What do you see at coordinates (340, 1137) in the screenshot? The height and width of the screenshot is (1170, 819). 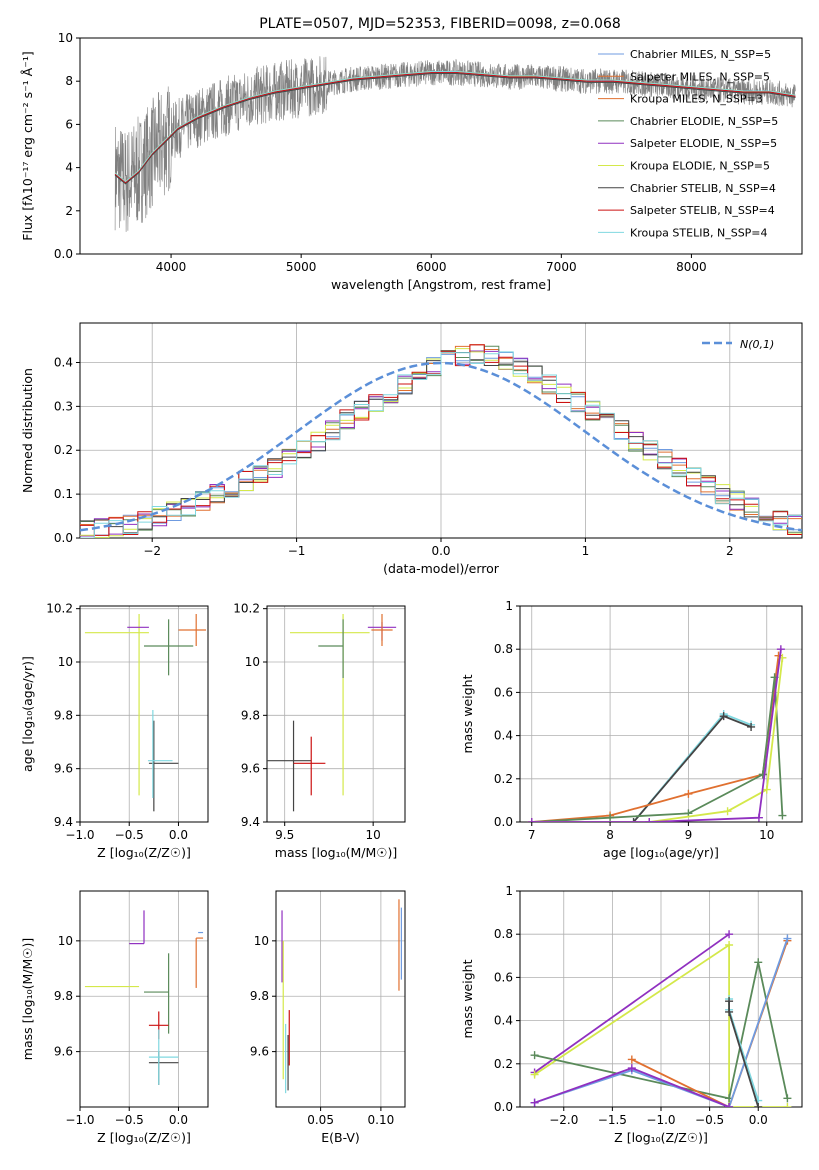 I see `x-axis-label: E(B-V)` at bounding box center [340, 1137].